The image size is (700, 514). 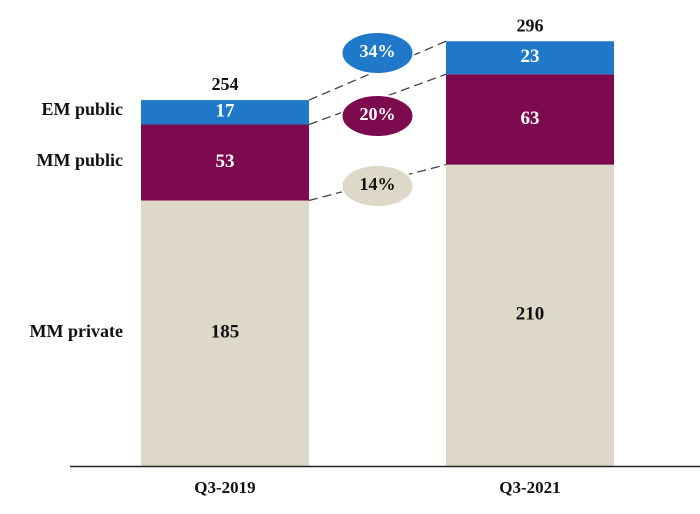 I want to click on growth-label-3: 14%, so click(x=378, y=184).